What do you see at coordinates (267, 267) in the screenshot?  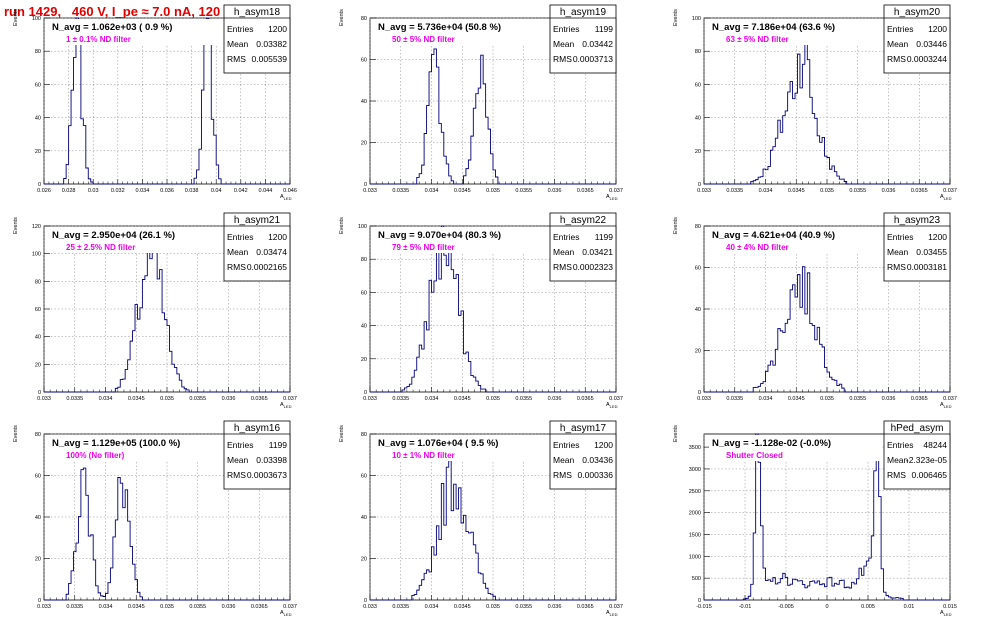 I see `stats-value-rms: 0.0002165` at bounding box center [267, 267].